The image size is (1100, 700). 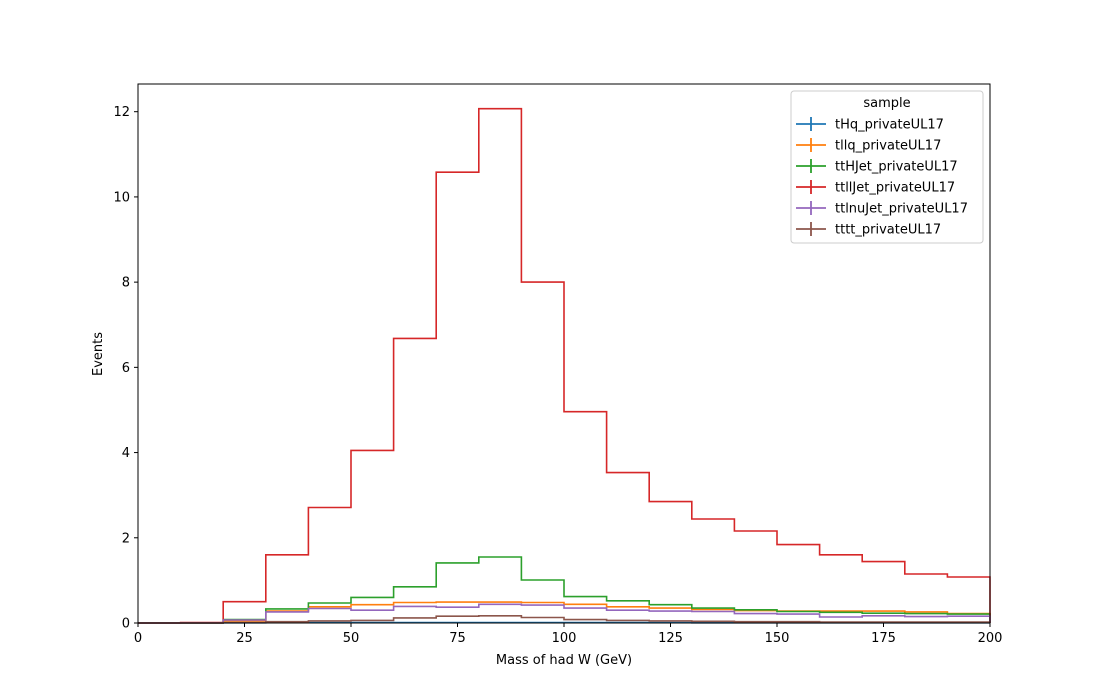 I want to click on legend-entry-tttt_privateUL17: tttt_privateUL17, so click(x=868, y=230).